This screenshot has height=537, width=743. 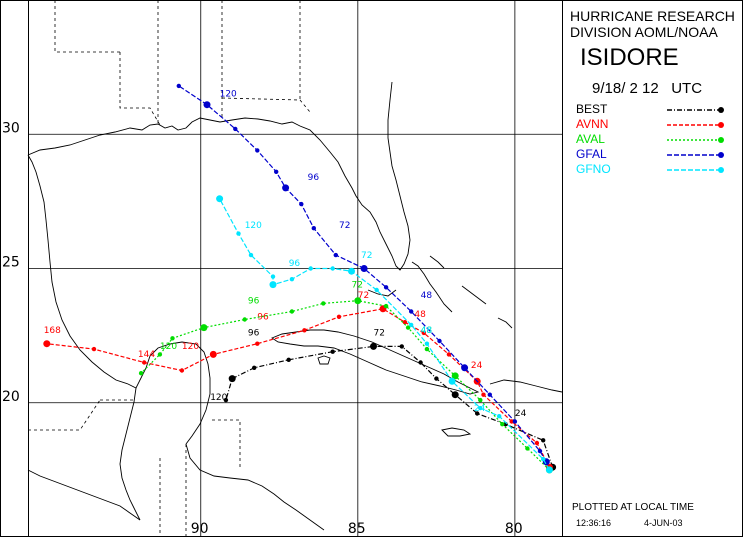 What do you see at coordinates (593, 169) in the screenshot?
I see `legend-label: GFNO` at bounding box center [593, 169].